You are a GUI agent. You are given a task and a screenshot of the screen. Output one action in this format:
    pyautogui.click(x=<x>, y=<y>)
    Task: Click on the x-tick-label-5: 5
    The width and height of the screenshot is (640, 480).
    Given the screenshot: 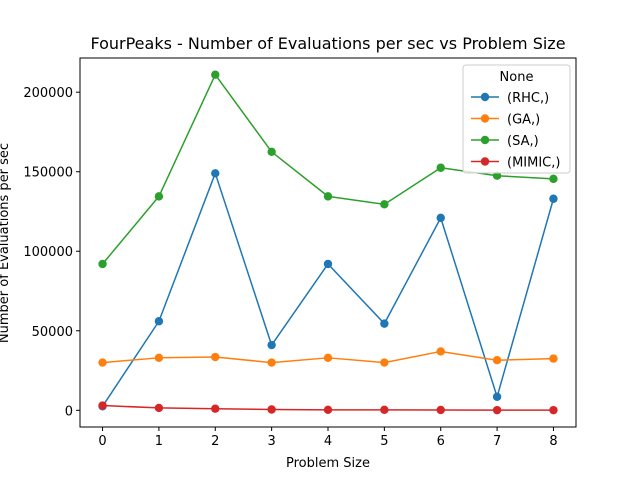 What is the action you would take?
    pyautogui.click(x=384, y=441)
    